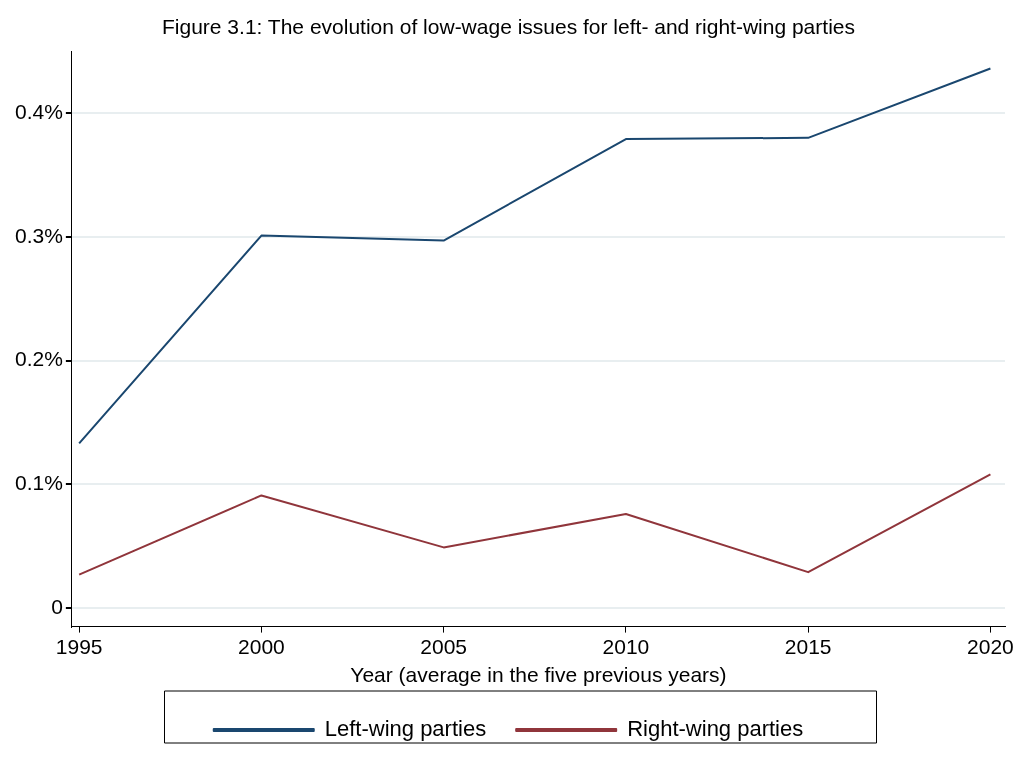  Describe the element at coordinates (626, 646) in the screenshot. I see `x-tick-label: 2010` at that location.